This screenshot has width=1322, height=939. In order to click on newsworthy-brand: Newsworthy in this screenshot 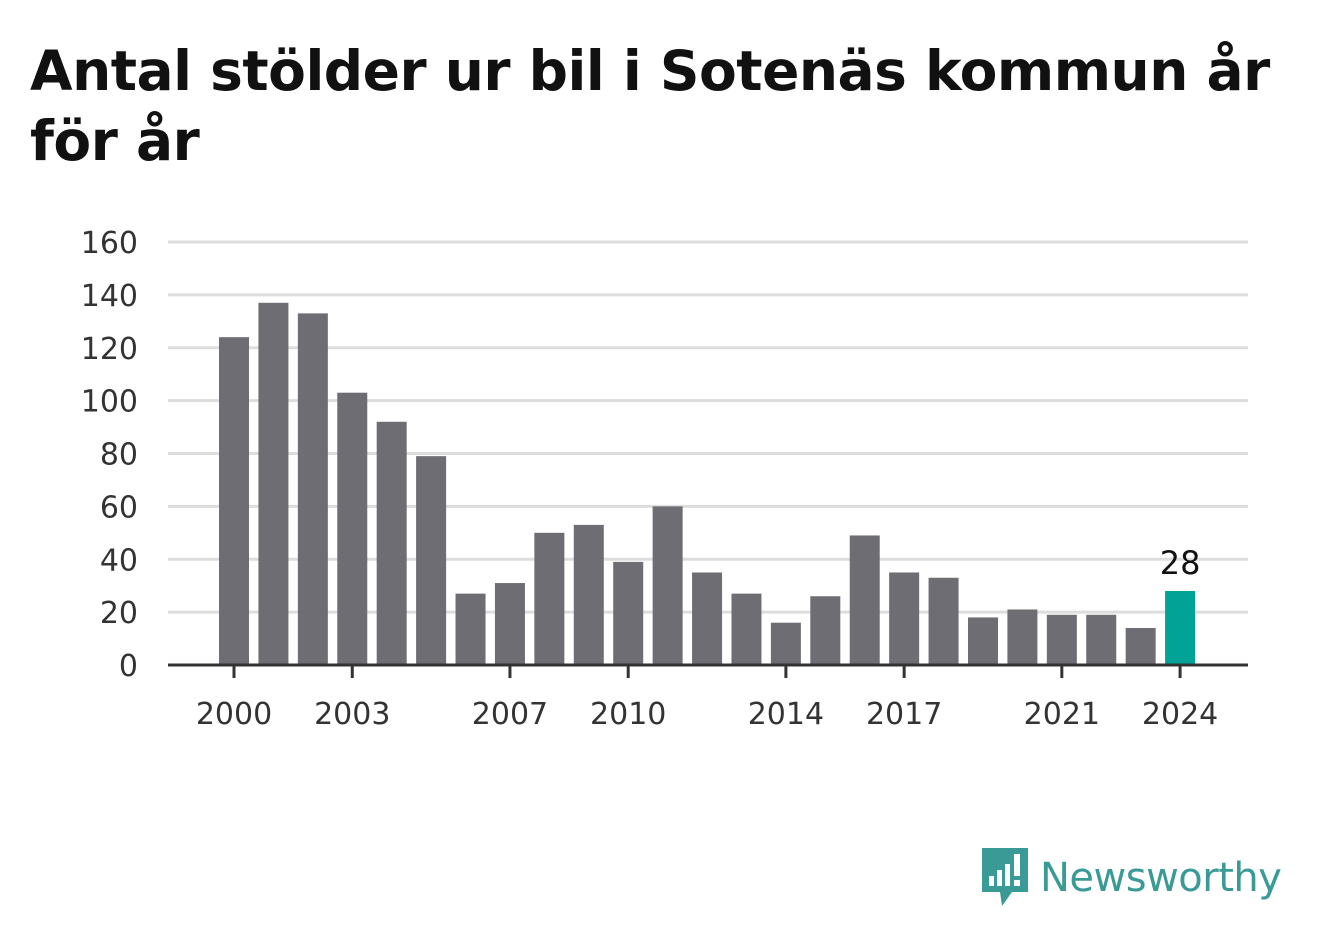, I will do `click(1131, 878)`.